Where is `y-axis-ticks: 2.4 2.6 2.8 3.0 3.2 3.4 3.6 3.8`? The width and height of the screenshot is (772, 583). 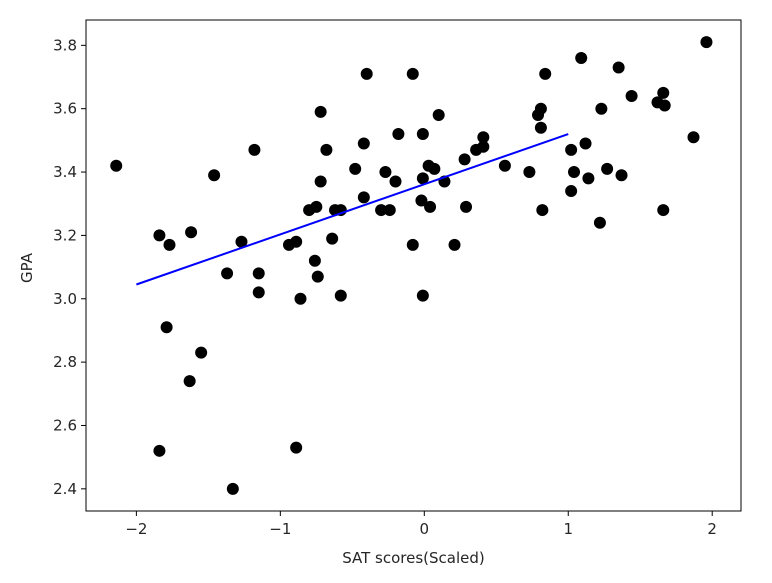
y-axis-ticks: 2.4 2.6 2.8 3.0 3.2 3.4 3.6 3.8 is located at coordinates (69, 267).